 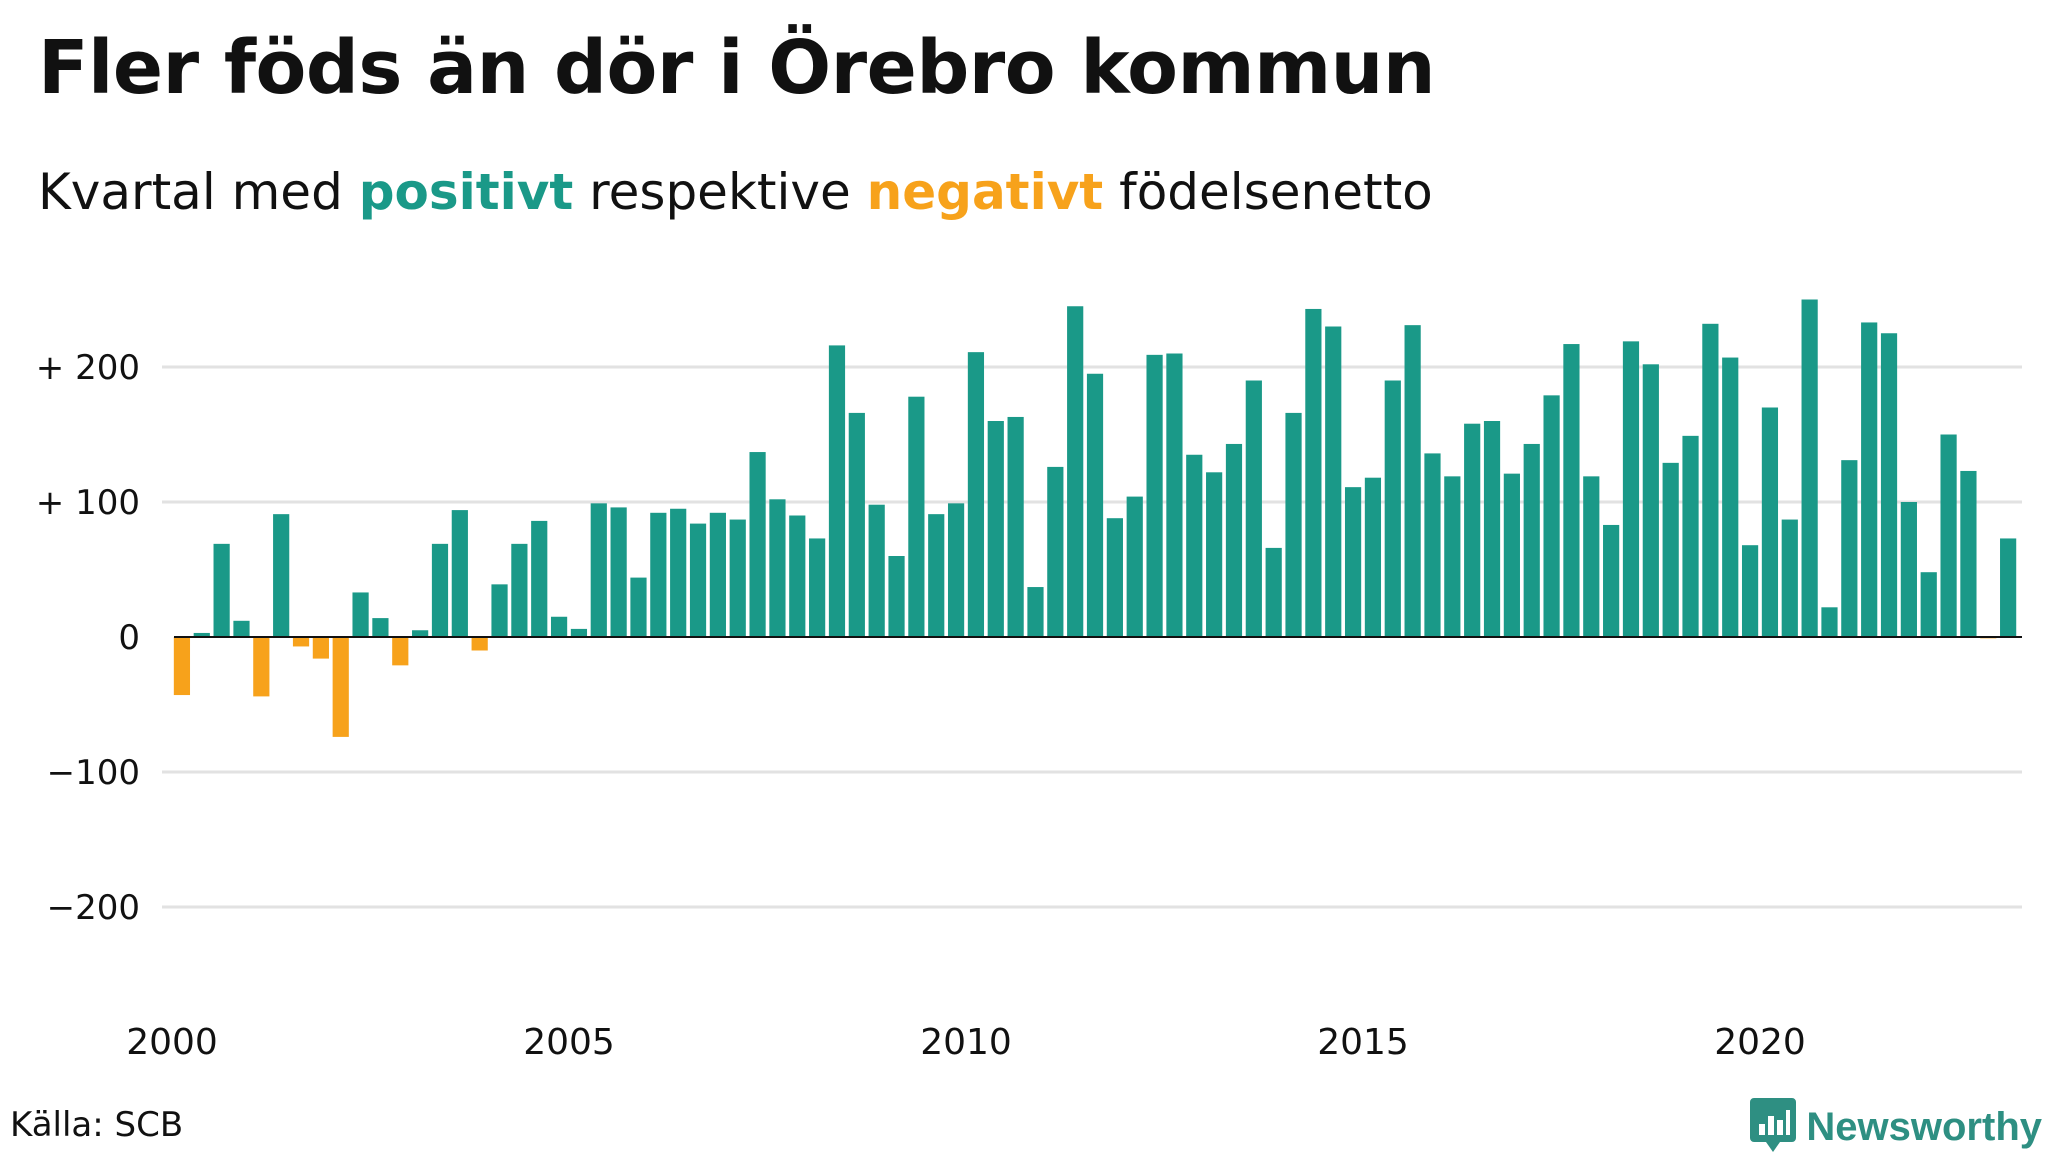 I want to click on x-tick-label: 2015, so click(x=1363, y=1042).